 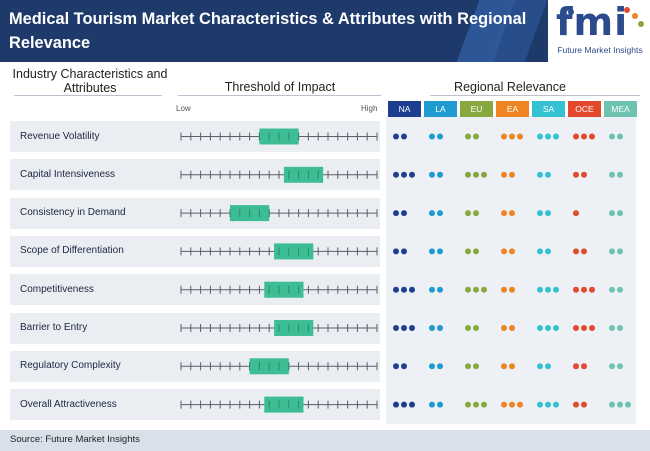 What do you see at coordinates (279, 95) in the screenshot?
I see `impact-header-underline` at bounding box center [279, 95].